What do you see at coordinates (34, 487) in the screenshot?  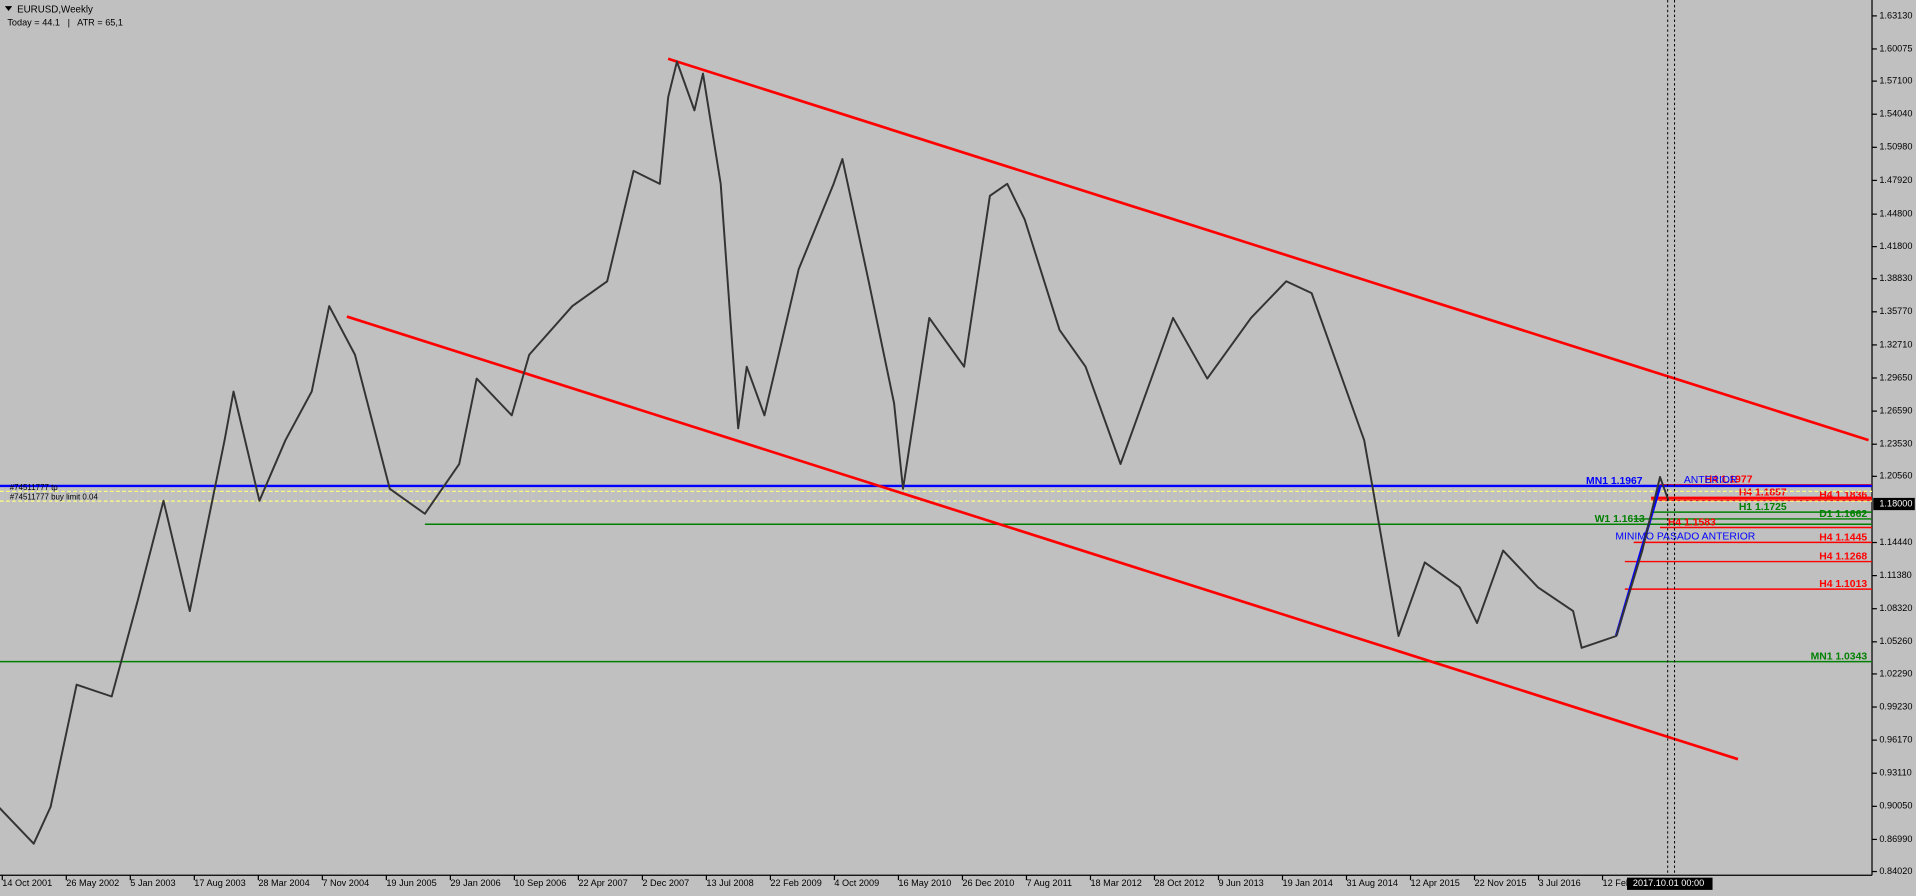 I see `order-label: #74511777 tp` at bounding box center [34, 487].